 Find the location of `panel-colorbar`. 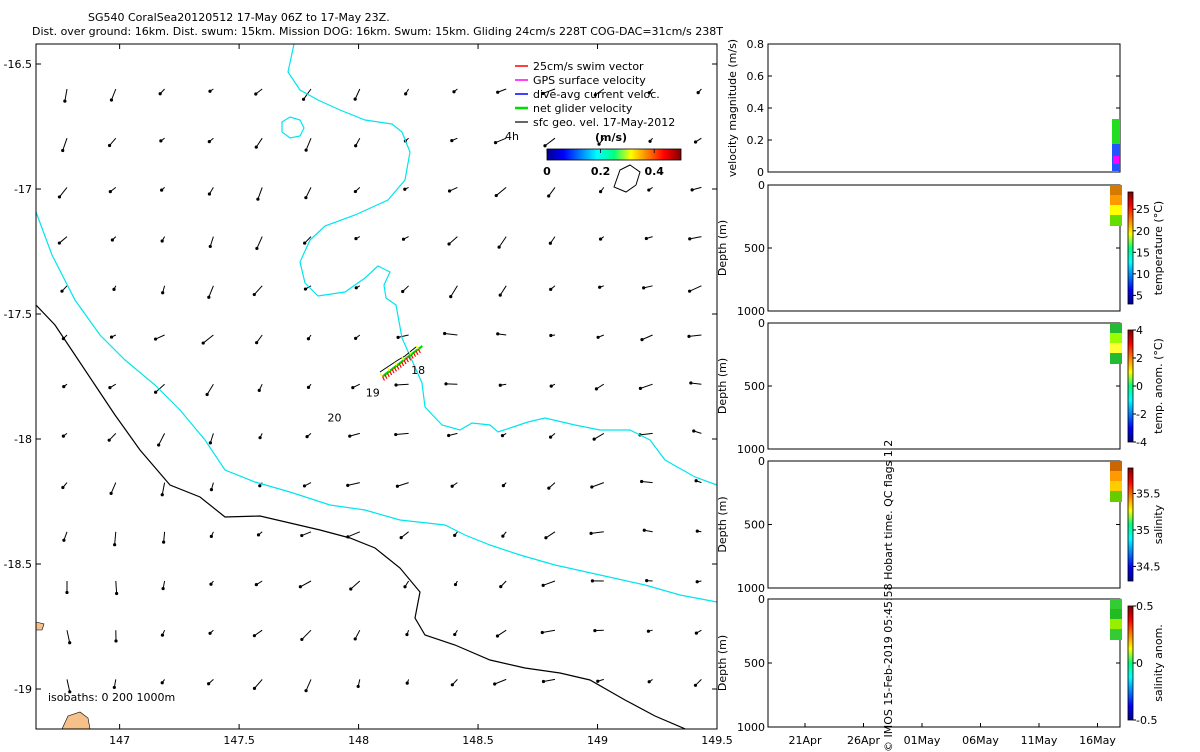

panel-colorbar is located at coordinates (1130, 248).